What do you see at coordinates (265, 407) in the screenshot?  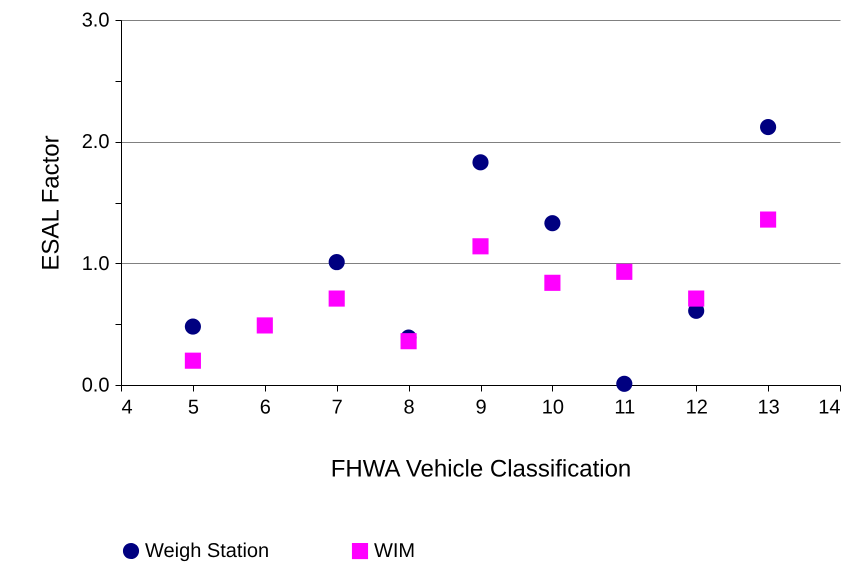 I see `x-tick-label: 6` at bounding box center [265, 407].